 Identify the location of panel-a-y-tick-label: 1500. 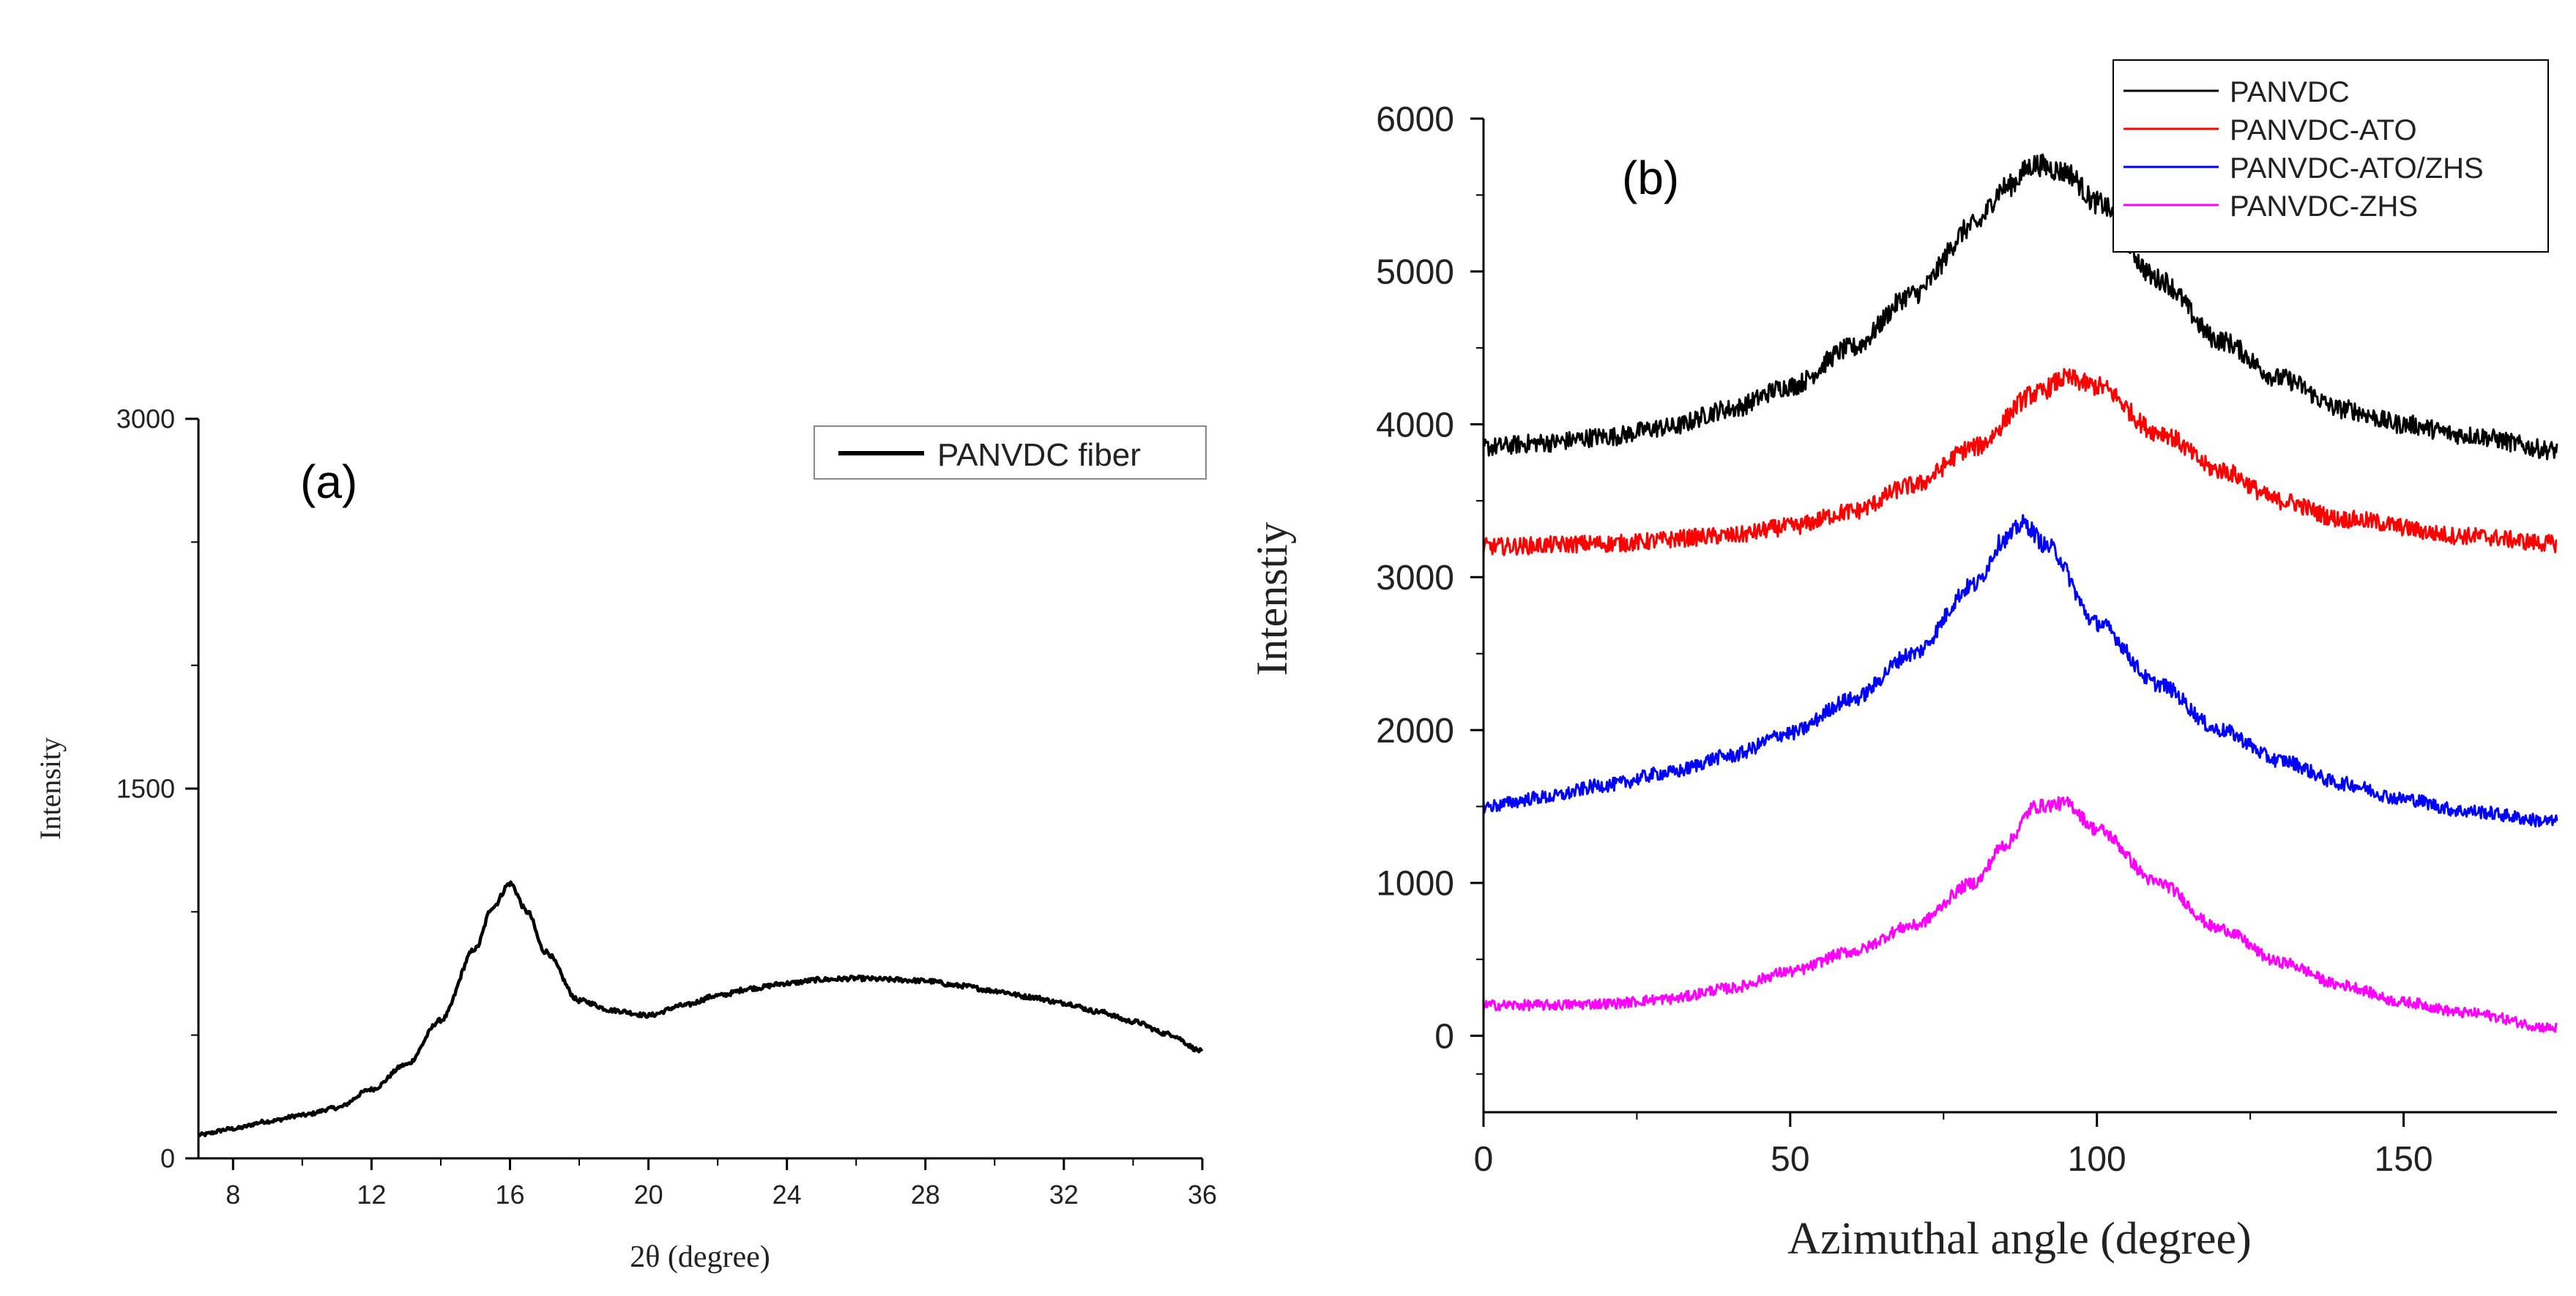
(145, 789).